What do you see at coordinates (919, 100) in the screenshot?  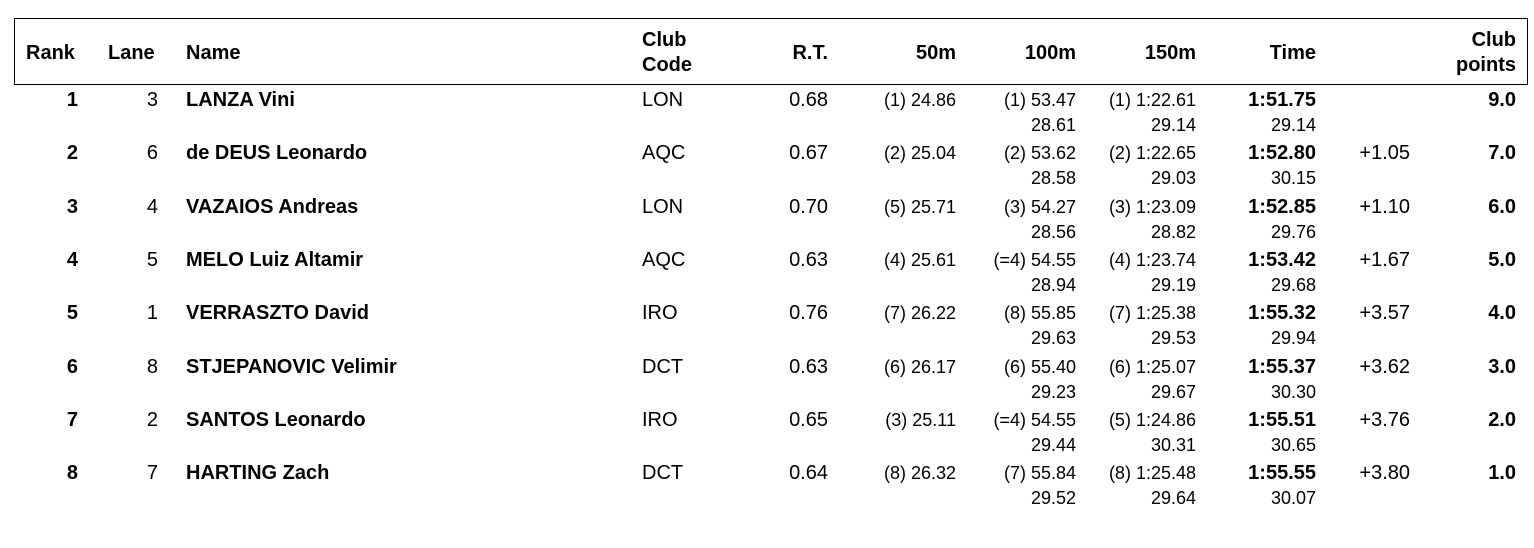 I see `split-50m-cell: (1) 24.86` at bounding box center [919, 100].